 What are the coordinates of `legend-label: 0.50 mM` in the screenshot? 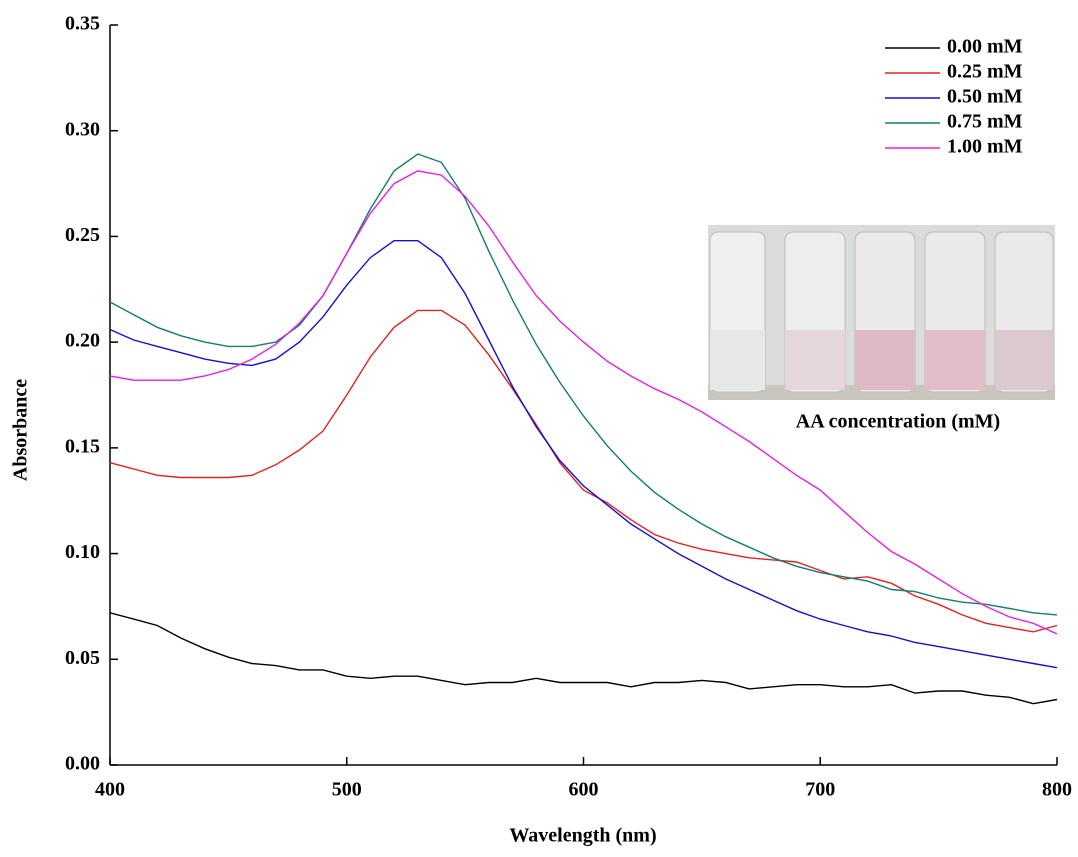 It's located at (985, 97).